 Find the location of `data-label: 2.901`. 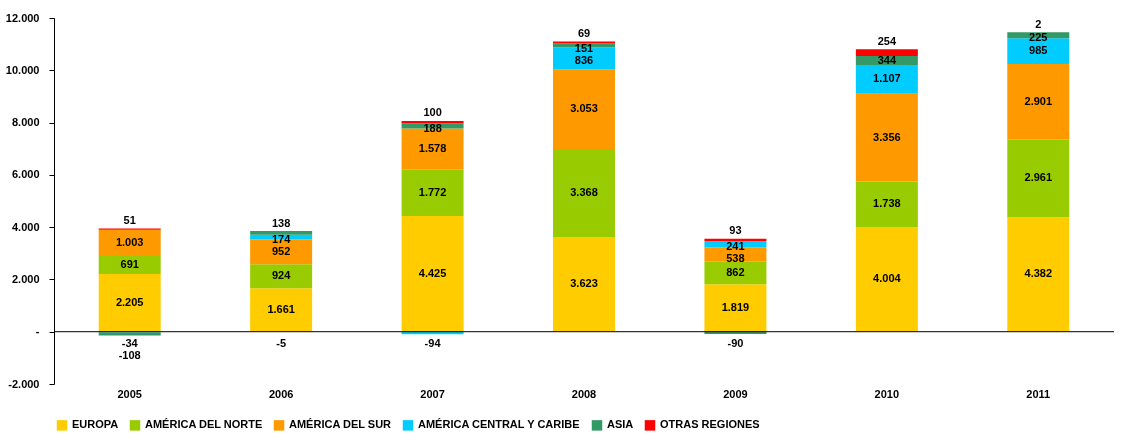

data-label: 2.901 is located at coordinates (1038, 100).